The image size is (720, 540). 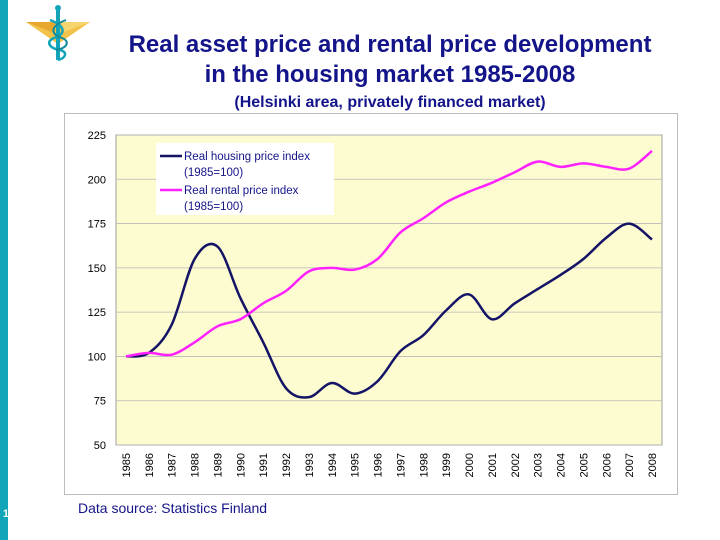 I want to click on x-tick-label: 1995, so click(x=356, y=465).